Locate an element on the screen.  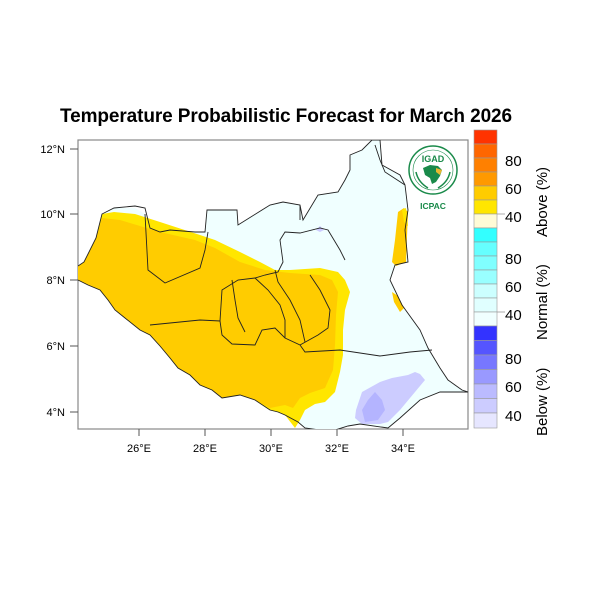
icpac-logo: IGAD ICPAC is located at coordinates (433, 178).